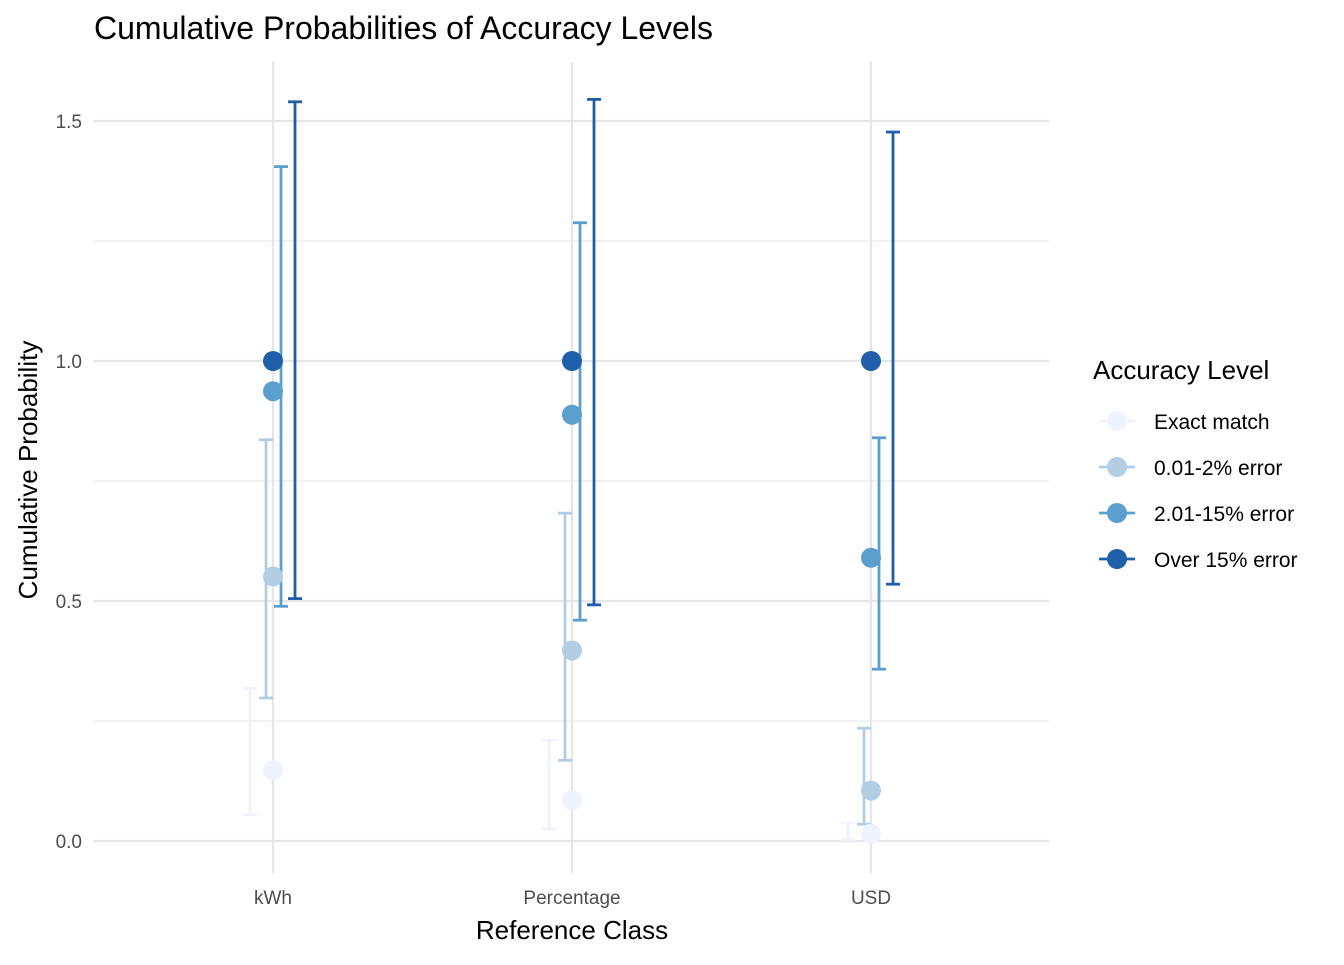  Describe the element at coordinates (28, 470) in the screenshot. I see `y-axis-title: Cumulative Probability` at that location.